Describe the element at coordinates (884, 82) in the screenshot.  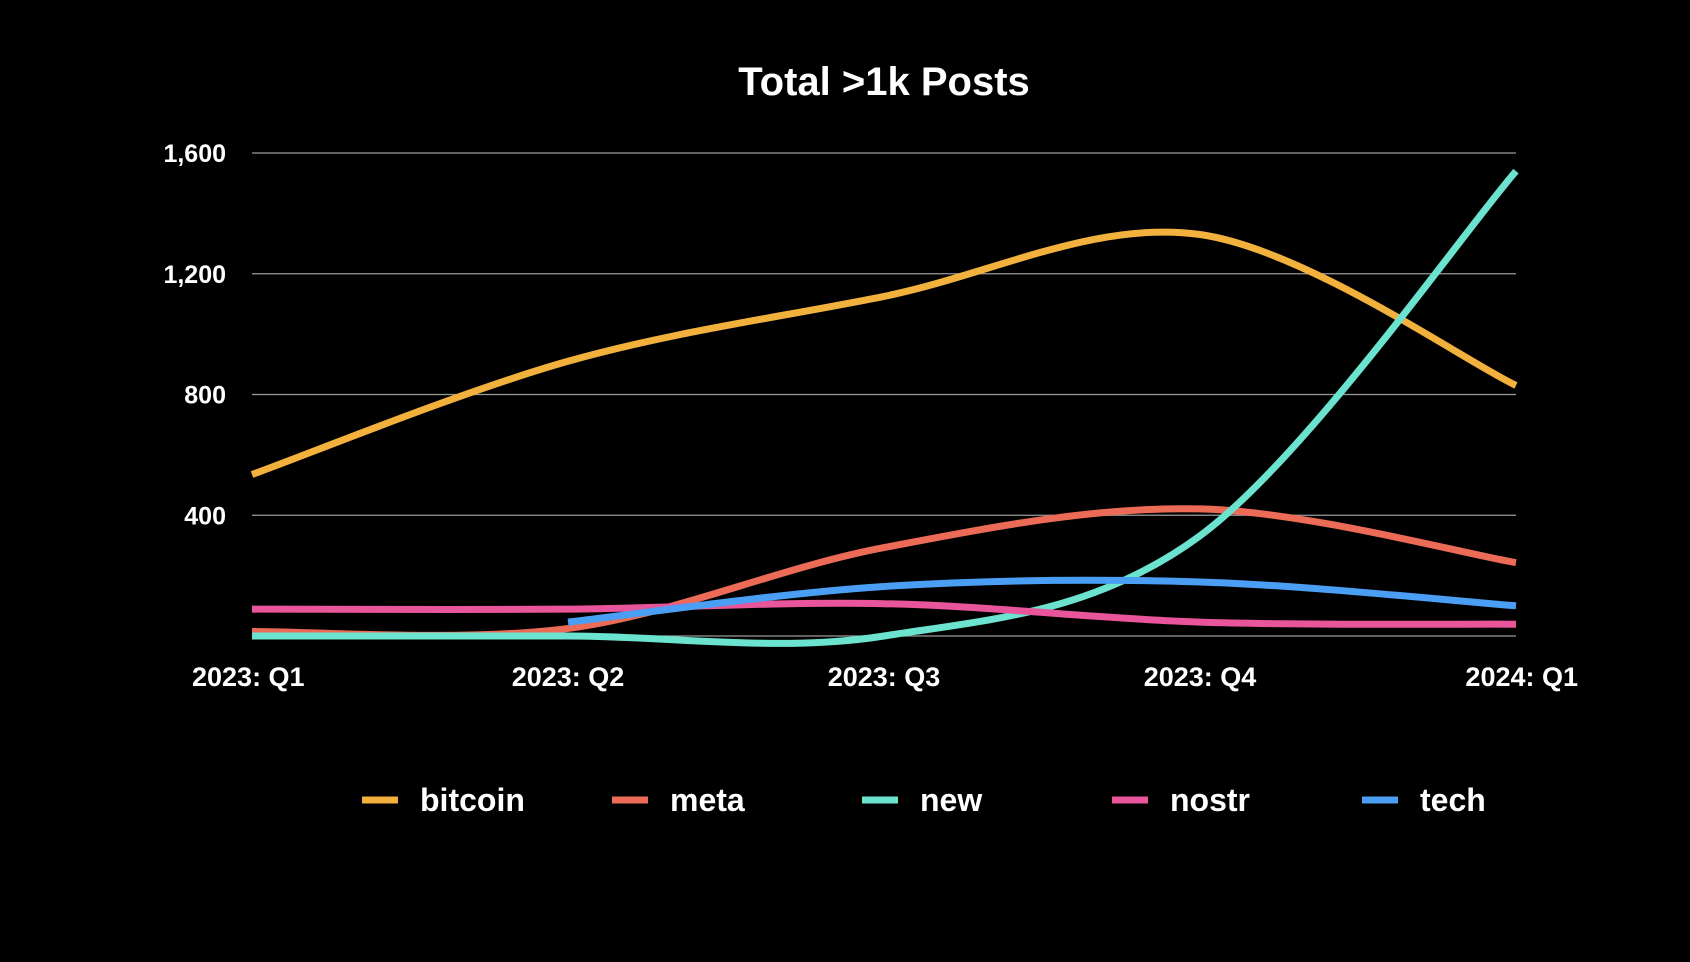
I see `chart-title: Total >1k Posts` at that location.